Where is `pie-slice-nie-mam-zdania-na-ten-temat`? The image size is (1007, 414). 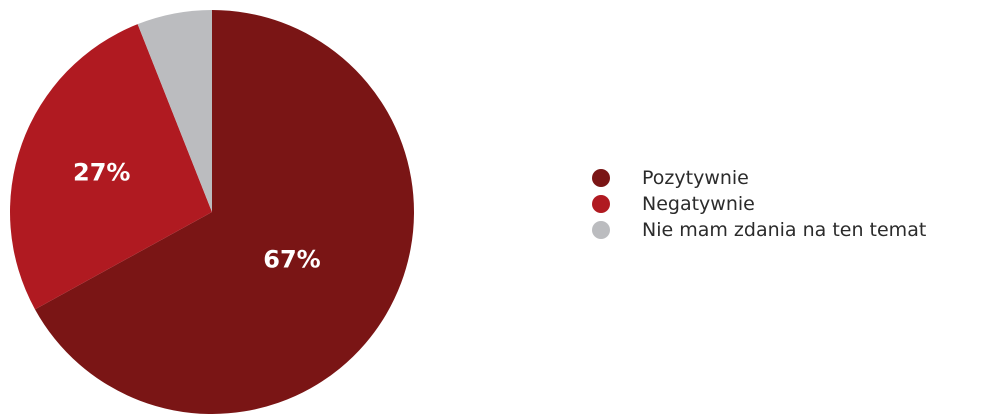
pie-slice-nie-mam-zdania-na-ten-temat is located at coordinates (174, 111).